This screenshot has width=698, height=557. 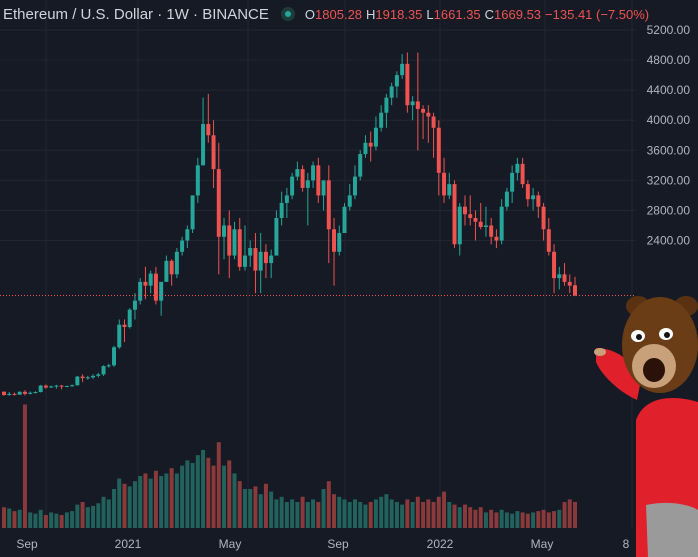 I want to click on high-value: 1918.35, so click(x=399, y=14).